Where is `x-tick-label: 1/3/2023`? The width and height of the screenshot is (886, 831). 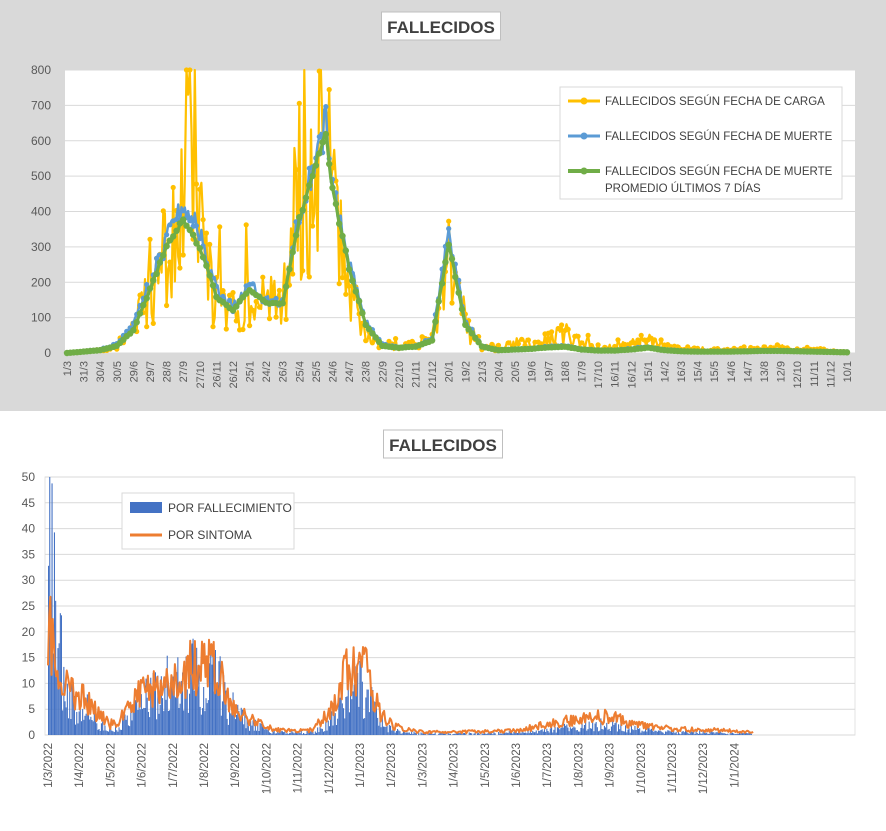
x-tick-label: 1/3/2023 is located at coordinates (423, 765).